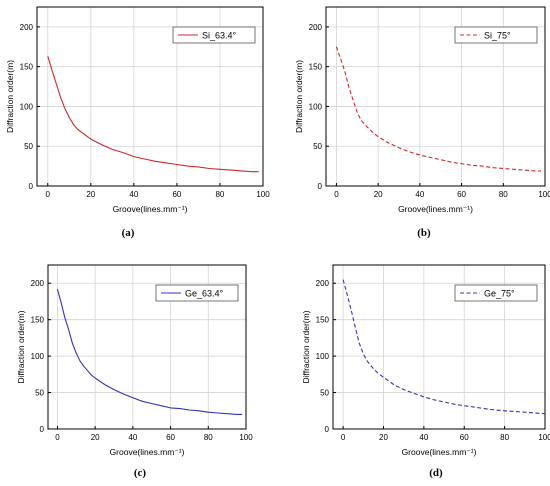  What do you see at coordinates (499, 294) in the screenshot?
I see `legend-label: Ge_75°` at bounding box center [499, 294].